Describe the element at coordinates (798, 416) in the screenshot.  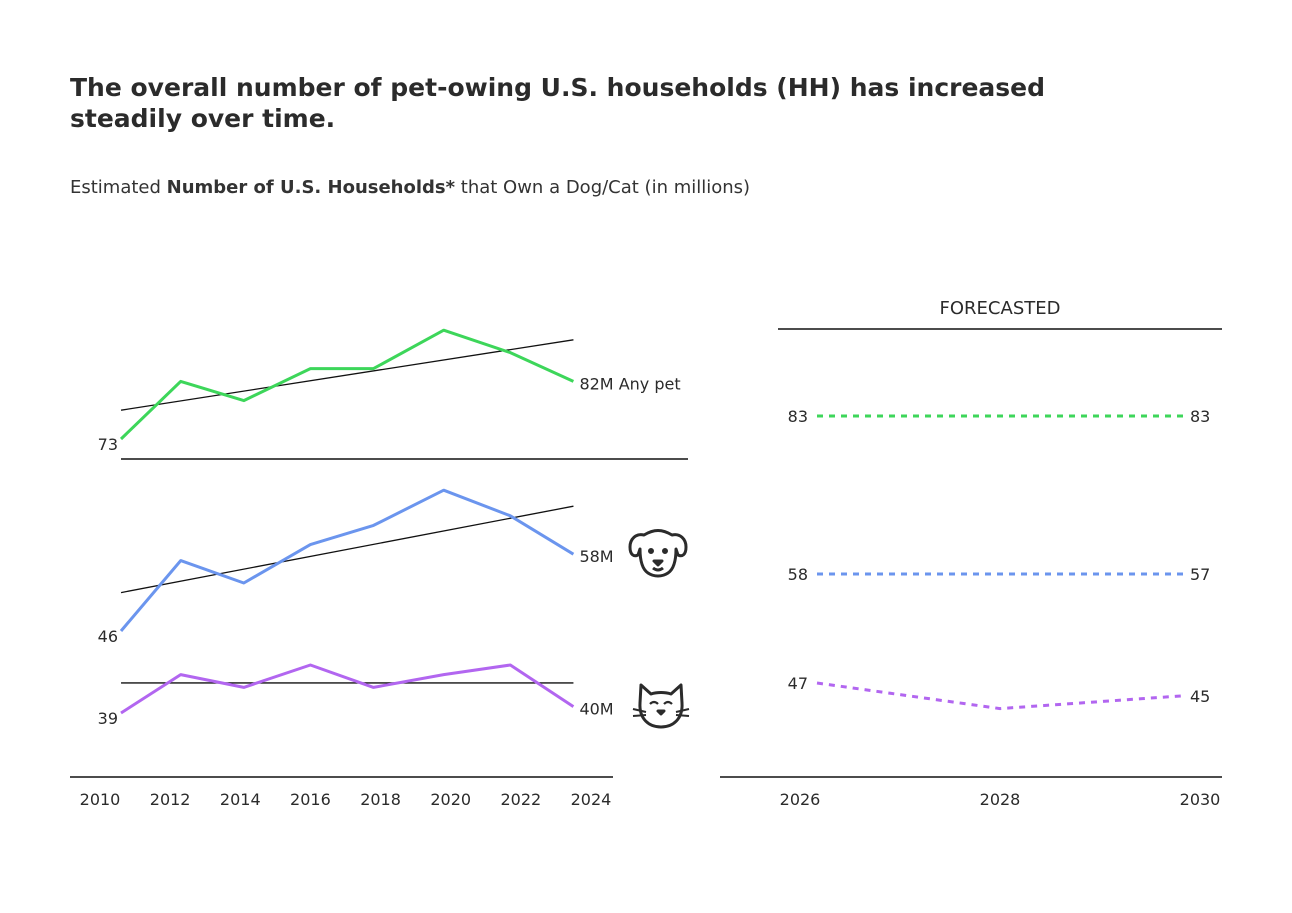
I see `forecast-start-label: 83` at that location.